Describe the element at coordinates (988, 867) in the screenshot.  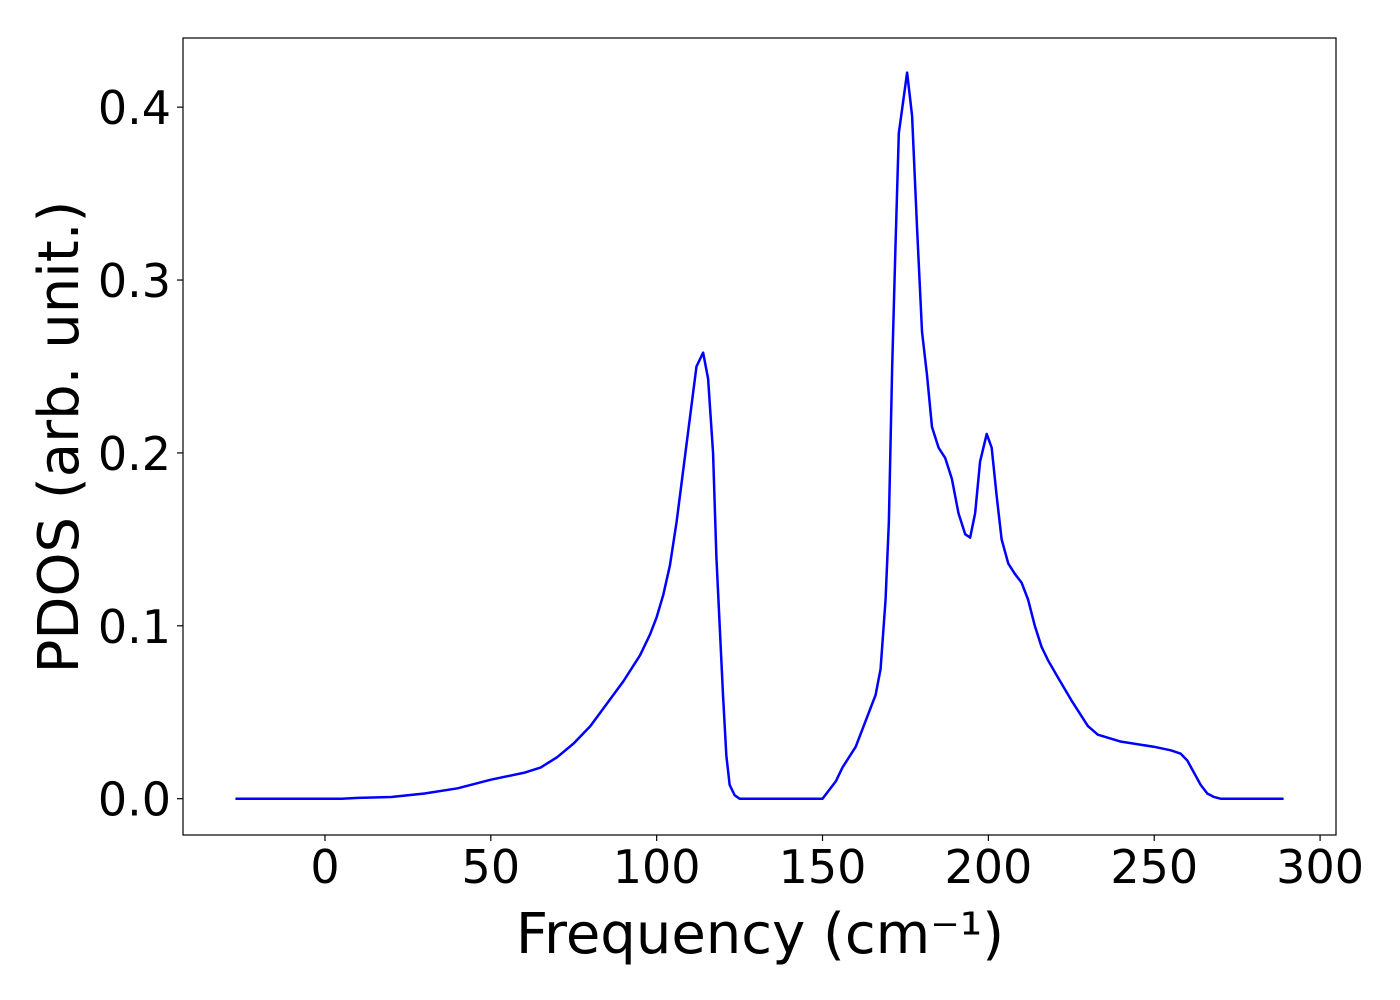
I see `x-tick-label: 200` at that location.